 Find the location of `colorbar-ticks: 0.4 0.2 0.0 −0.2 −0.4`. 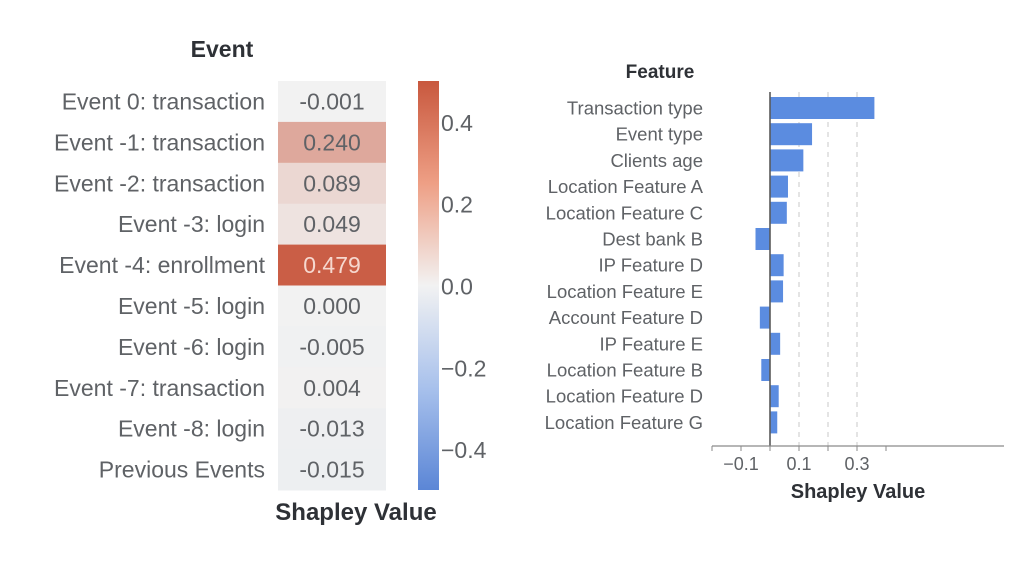

colorbar-ticks: 0.4 0.2 0.0 −0.2 −0.4 is located at coordinates (464, 286).